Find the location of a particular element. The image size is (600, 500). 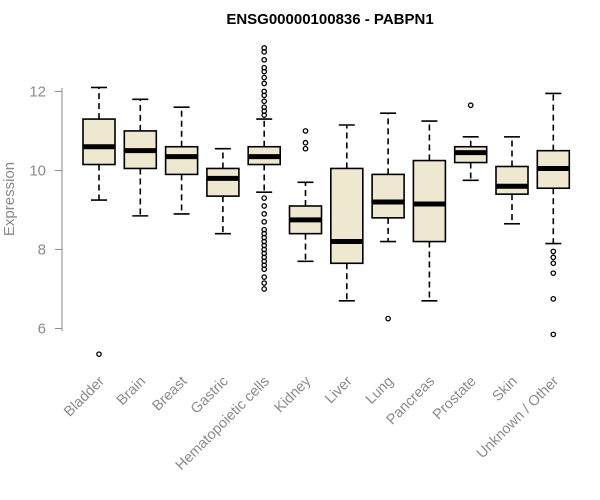

y-axis-ticks: 6 8 10 12 is located at coordinates (45, 210).